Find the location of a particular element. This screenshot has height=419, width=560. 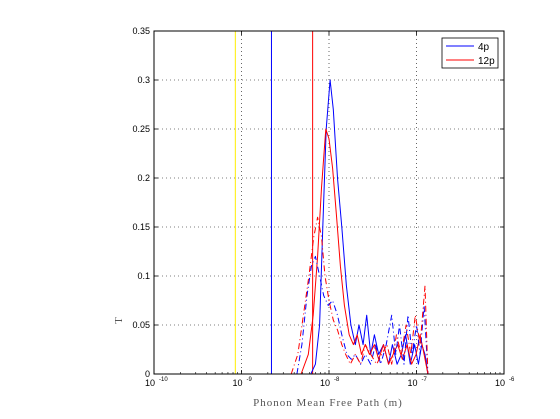

y-tick-label: 0.2 is located at coordinates (143, 178).